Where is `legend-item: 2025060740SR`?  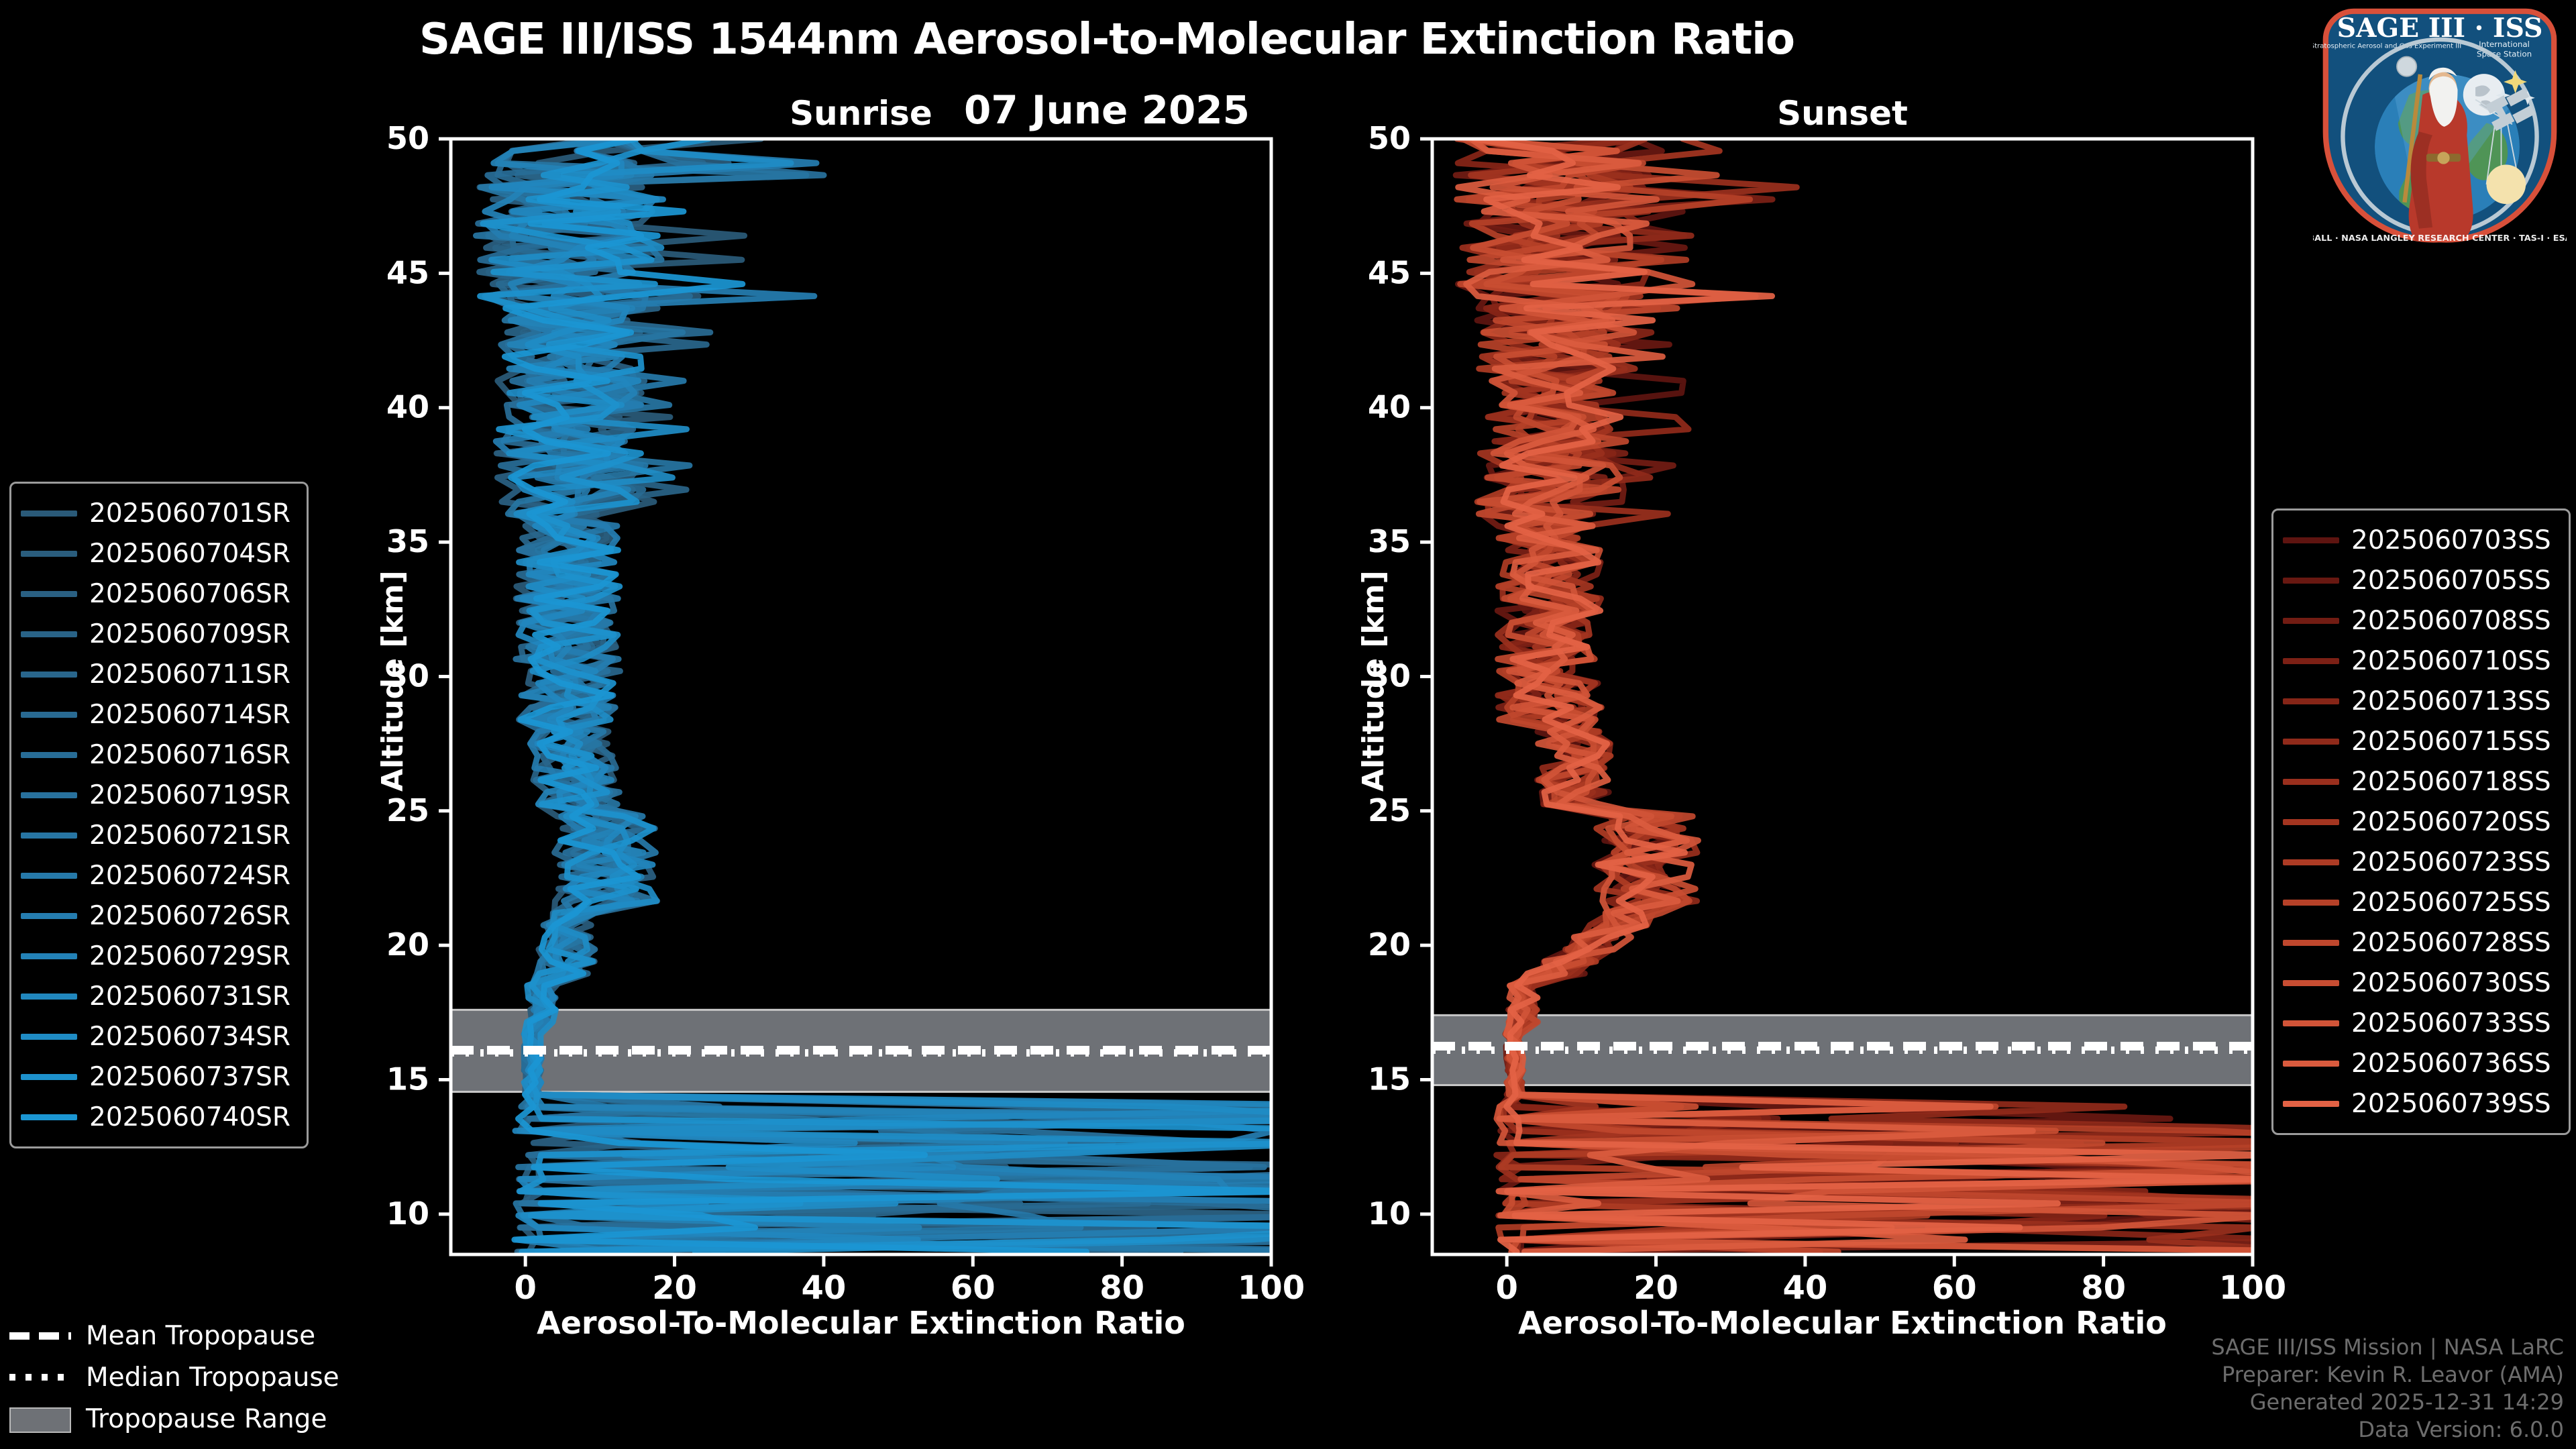 legend-item: 2025060740SR is located at coordinates (157, 1117).